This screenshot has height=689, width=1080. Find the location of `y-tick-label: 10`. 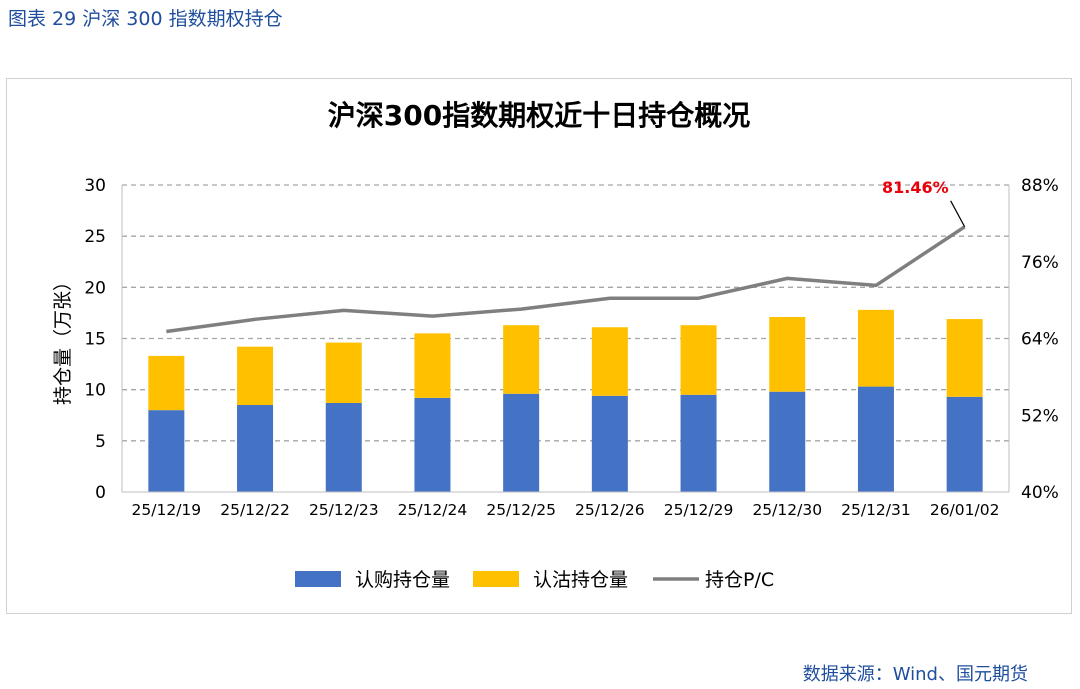

y-tick-label: 10 is located at coordinates (95, 391).